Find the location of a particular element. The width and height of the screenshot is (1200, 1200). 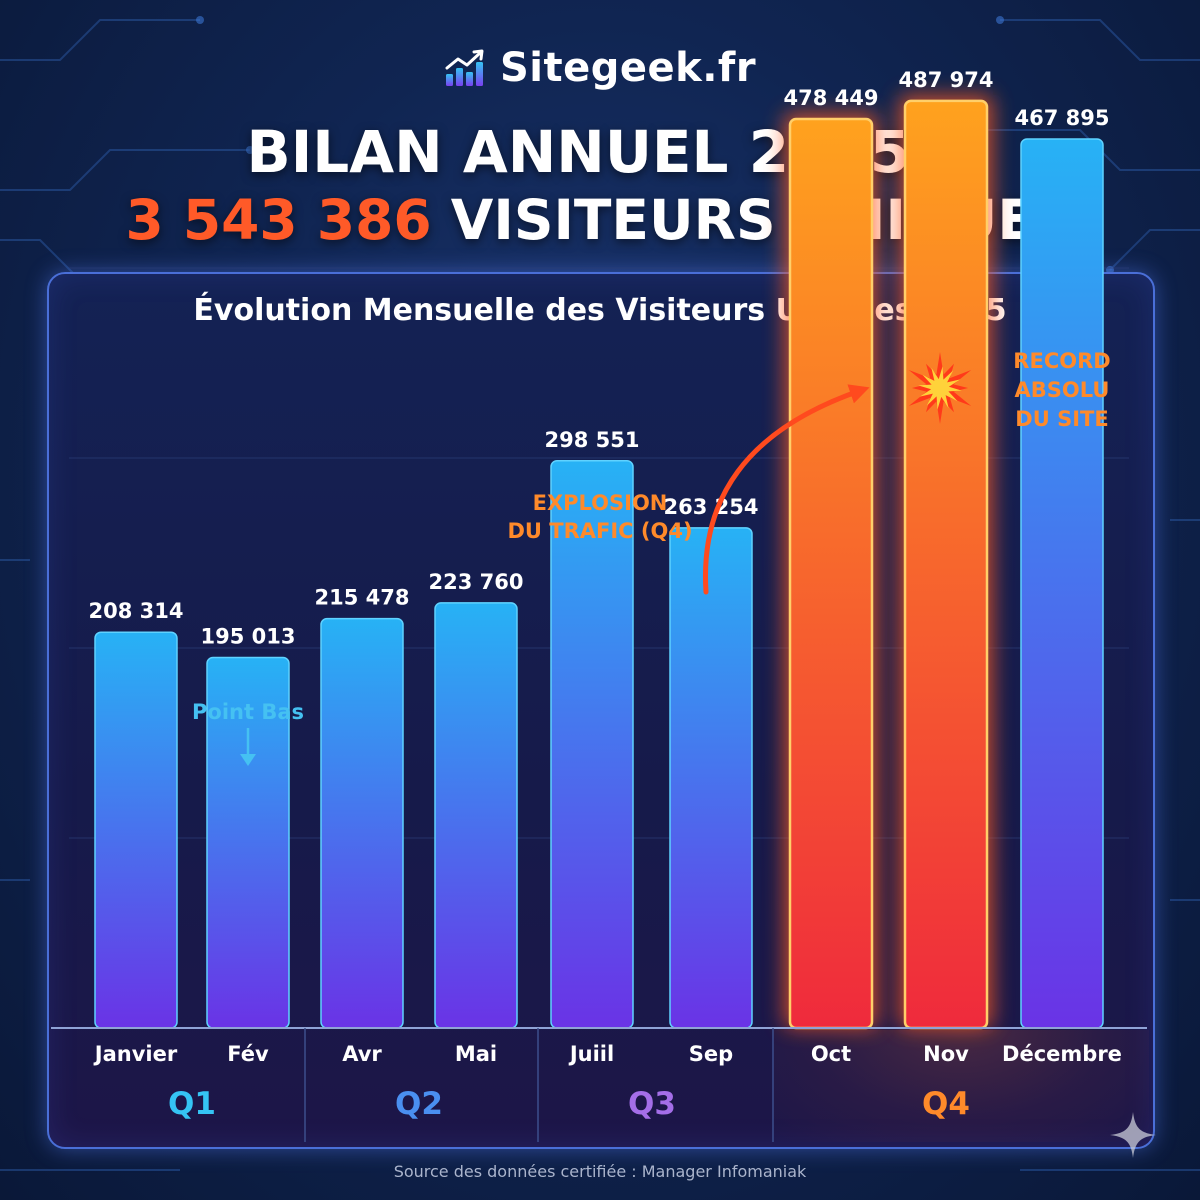

brand-name: Sitegeek.fr is located at coordinates (628, 68).